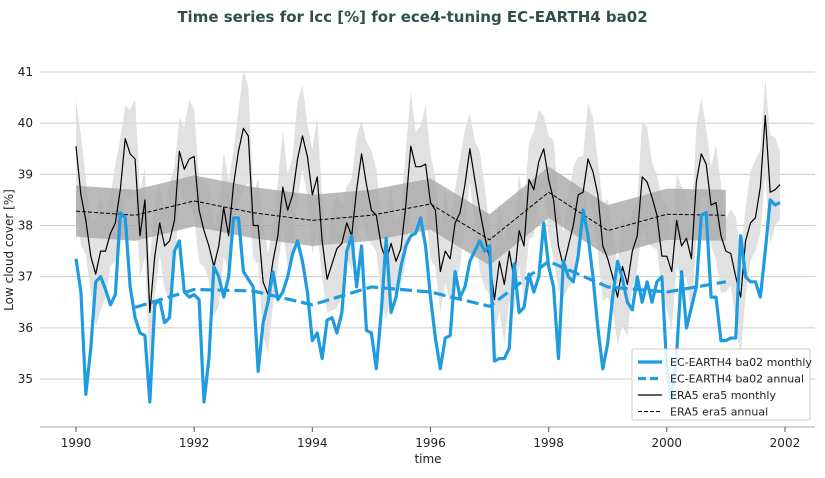 Image resolution: width=825 pixels, height=478 pixels. I want to click on x-tick-label: 1990, so click(76, 443).